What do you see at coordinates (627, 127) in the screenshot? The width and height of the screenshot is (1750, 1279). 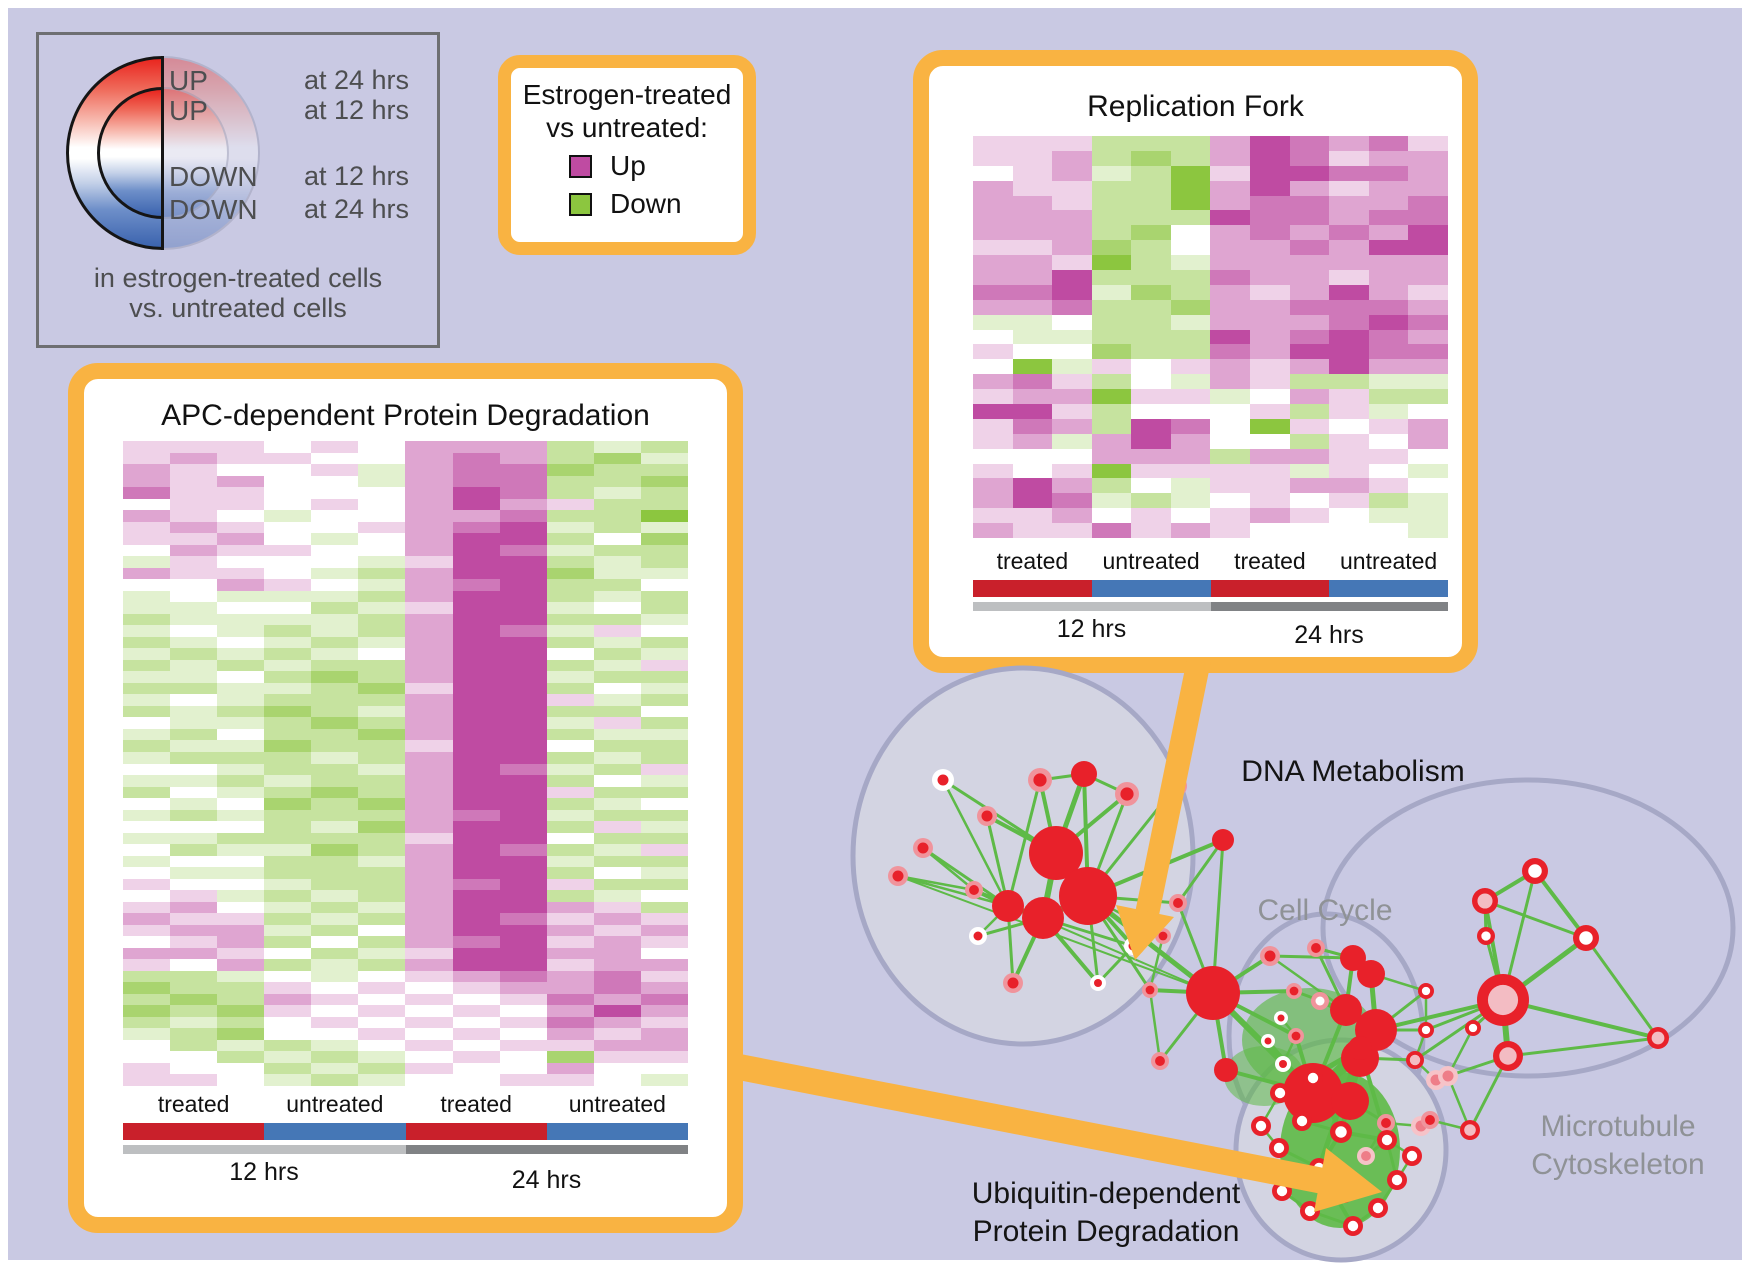 I see `estrogen-legend-title-line2: vs untreated:` at bounding box center [627, 127].